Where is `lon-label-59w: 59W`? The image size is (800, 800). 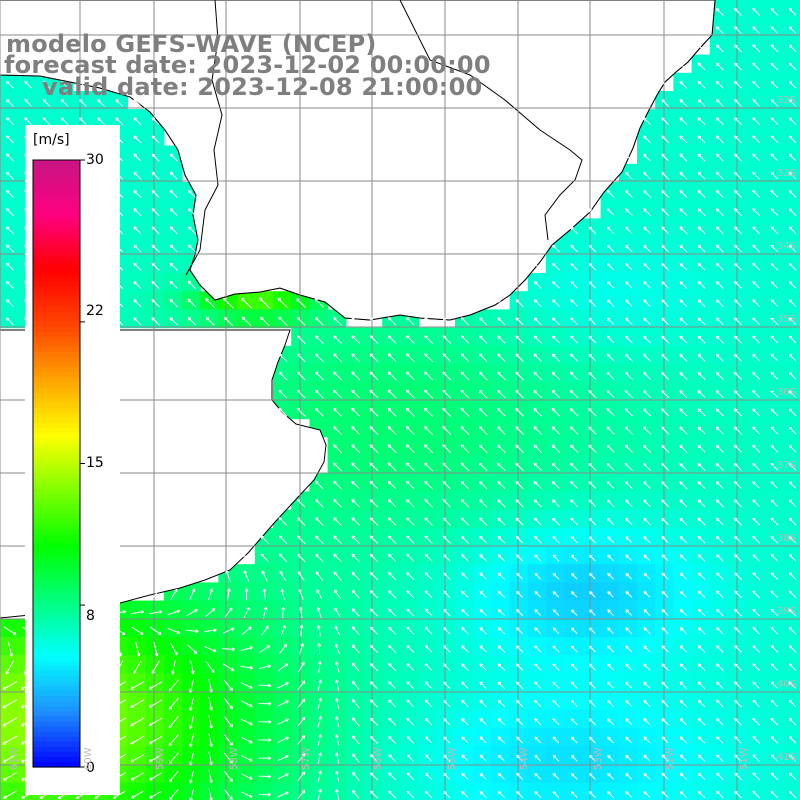
lon-label-59w: 59W is located at coordinates (160, 758).